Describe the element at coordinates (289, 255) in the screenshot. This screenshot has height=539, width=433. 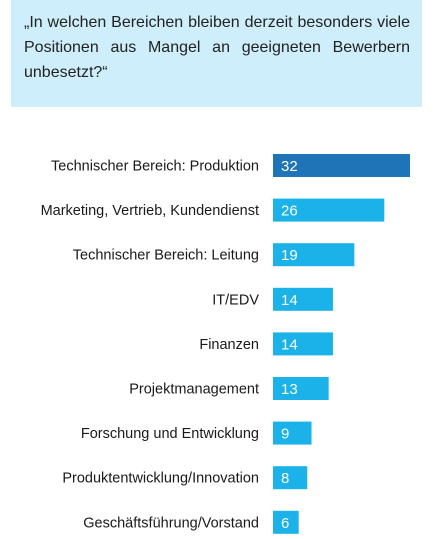
I see `value-label-2: 19` at that location.